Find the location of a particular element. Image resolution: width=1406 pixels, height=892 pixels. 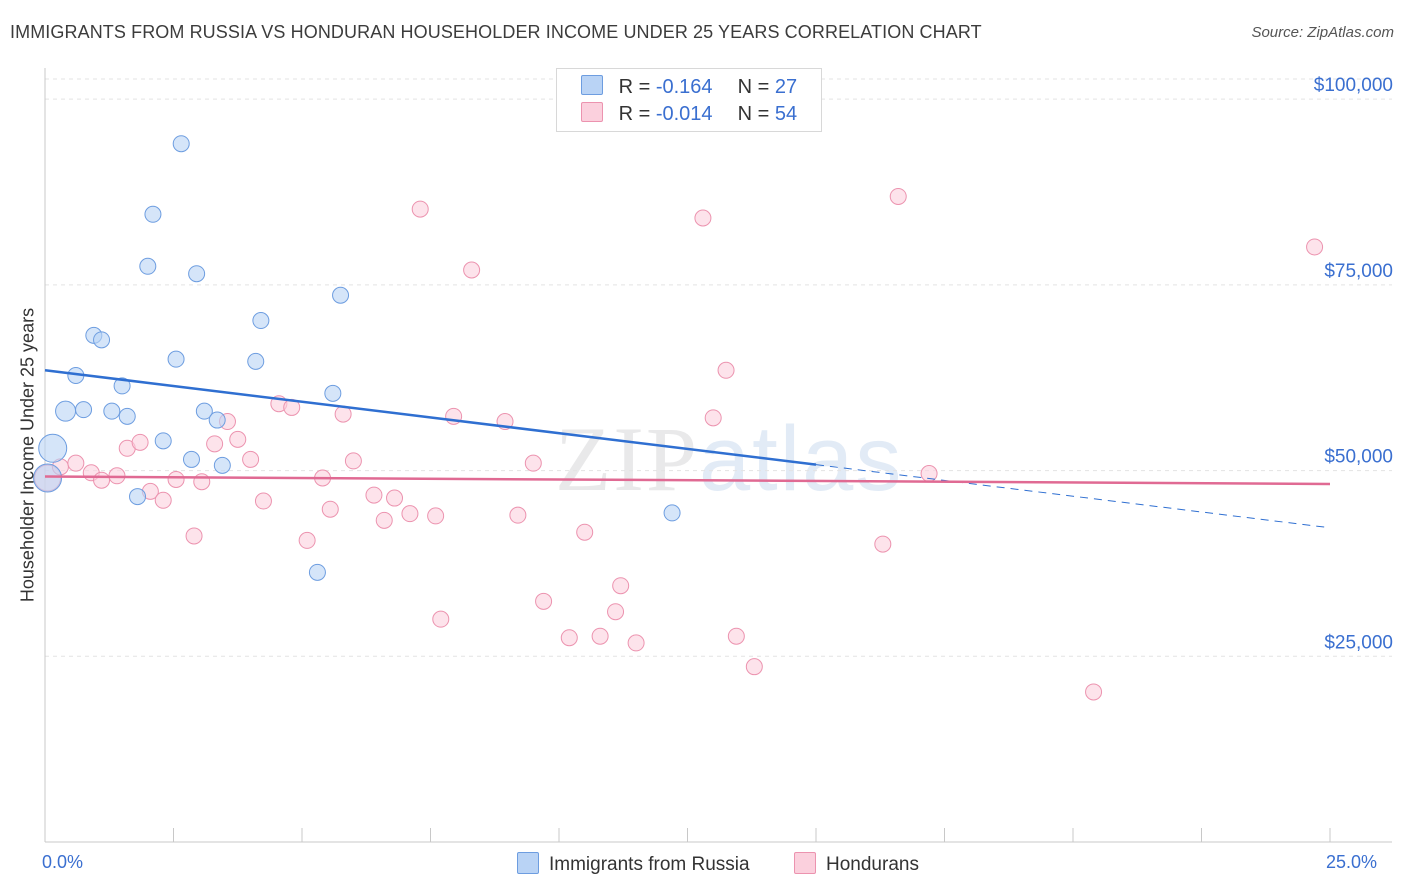

bottom-legend-russia: Immigrants from Russia is located at coordinates (633, 864).